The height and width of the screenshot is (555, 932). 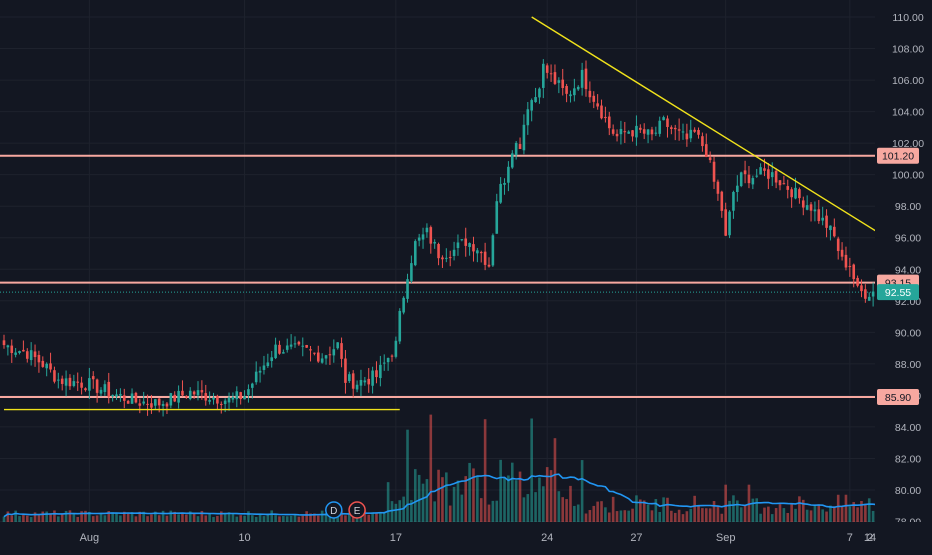 What do you see at coordinates (908, 239) in the screenshot?
I see `price-tick-label: 96.00` at bounding box center [908, 239].